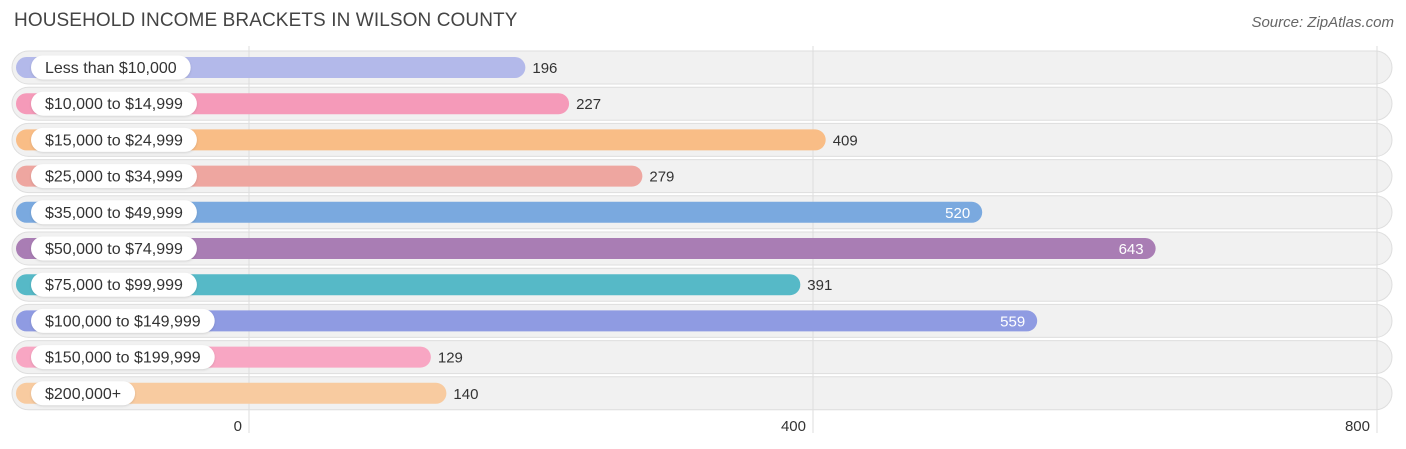 This screenshot has width=1406, height=449. What do you see at coordinates (845, 140) in the screenshot?
I see `value-label: 409` at bounding box center [845, 140].